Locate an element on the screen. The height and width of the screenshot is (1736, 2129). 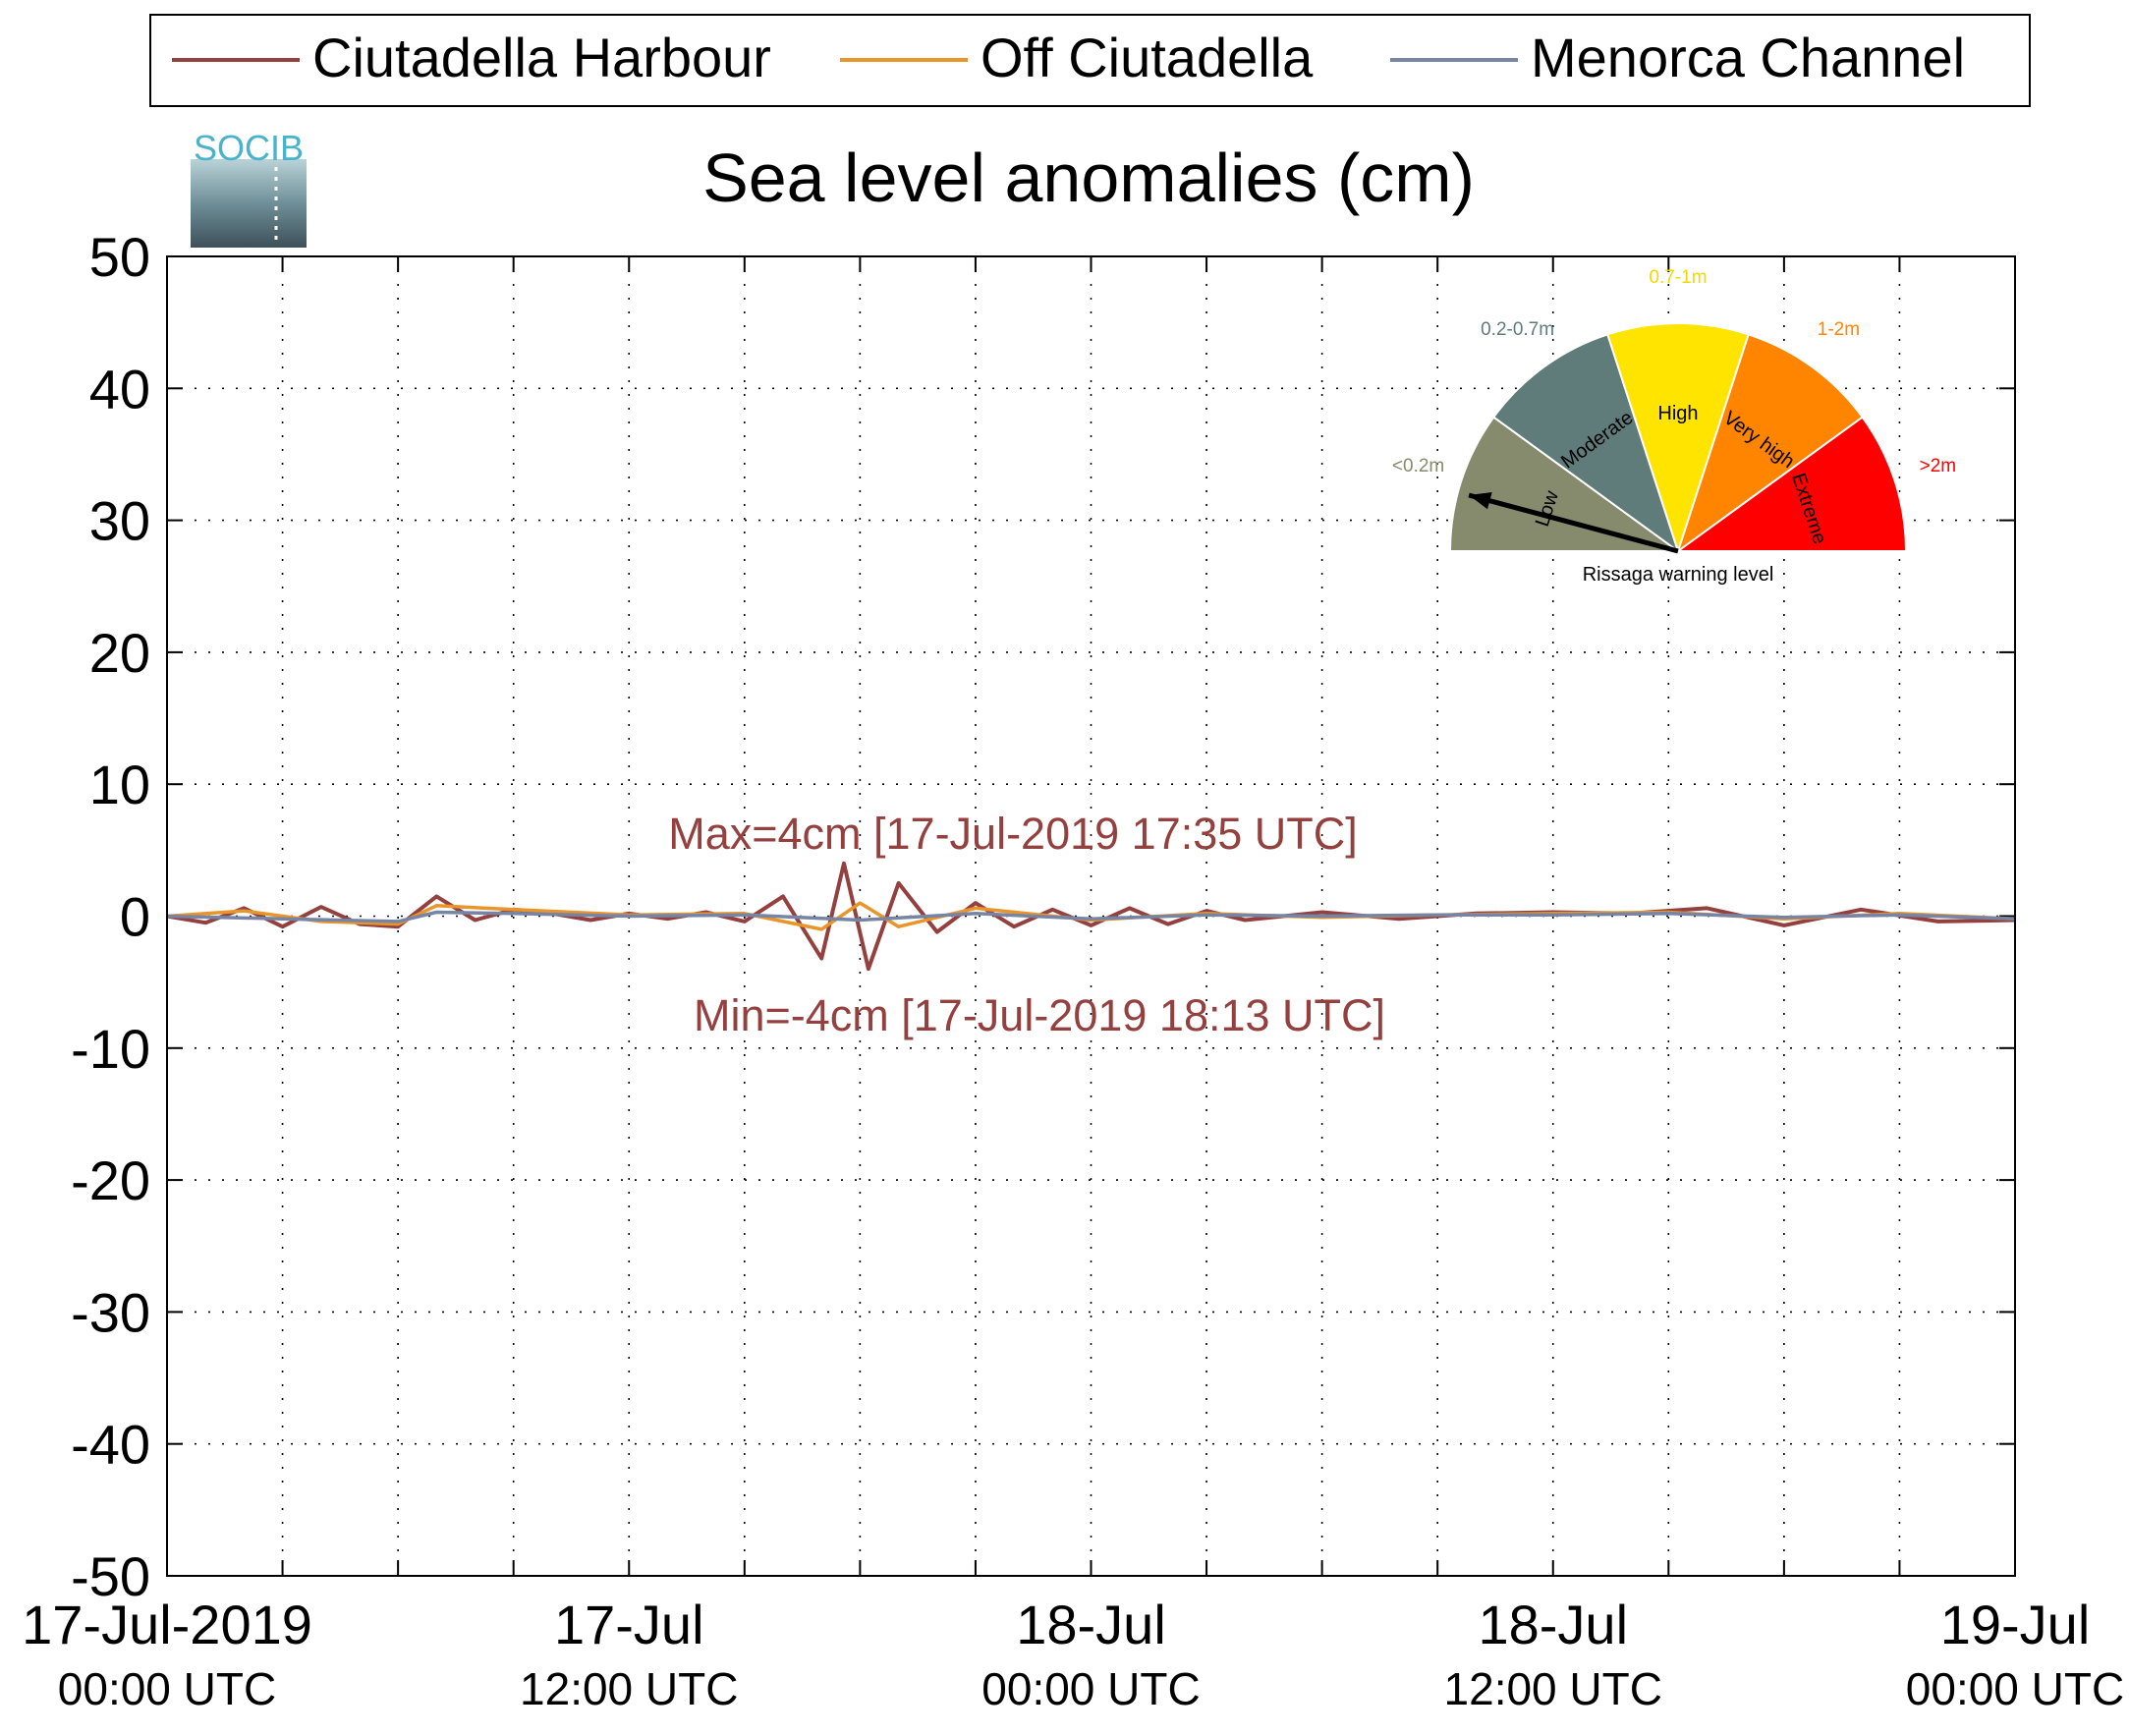
legend-box is located at coordinates (1090, 60).